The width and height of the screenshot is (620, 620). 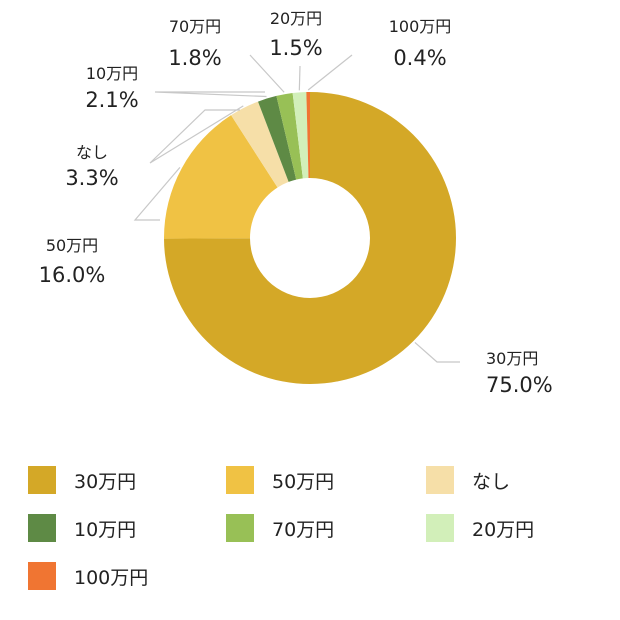 I want to click on legend-label: 100万円, so click(x=111, y=577).